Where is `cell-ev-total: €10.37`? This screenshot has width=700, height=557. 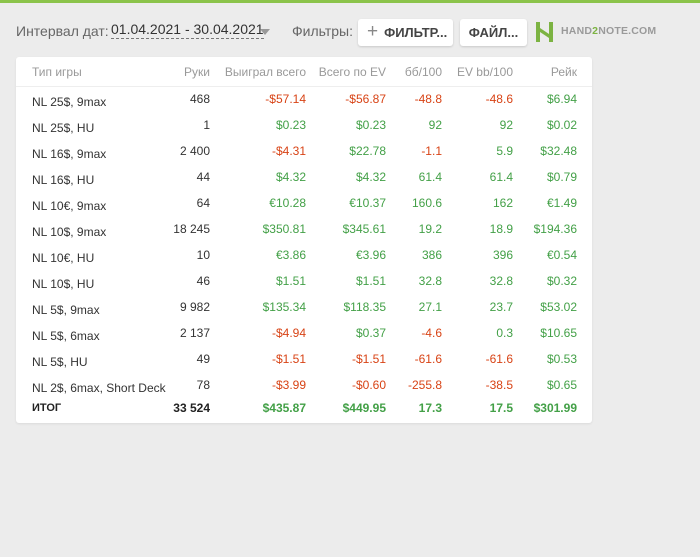
cell-ev-total: €10.37 is located at coordinates (367, 203).